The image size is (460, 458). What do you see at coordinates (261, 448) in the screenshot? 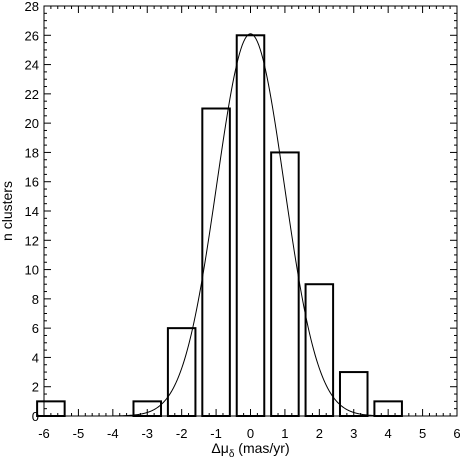
I see `x-axis-title-unit: (mas/yr)` at bounding box center [261, 448].